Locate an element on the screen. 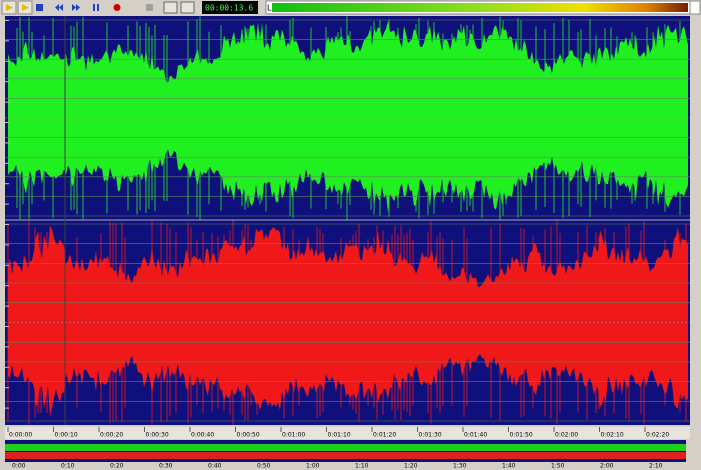 Image resolution: width=701 pixels, height=470 pixels. ruler-label: 0:01:40 is located at coordinates (475, 435).